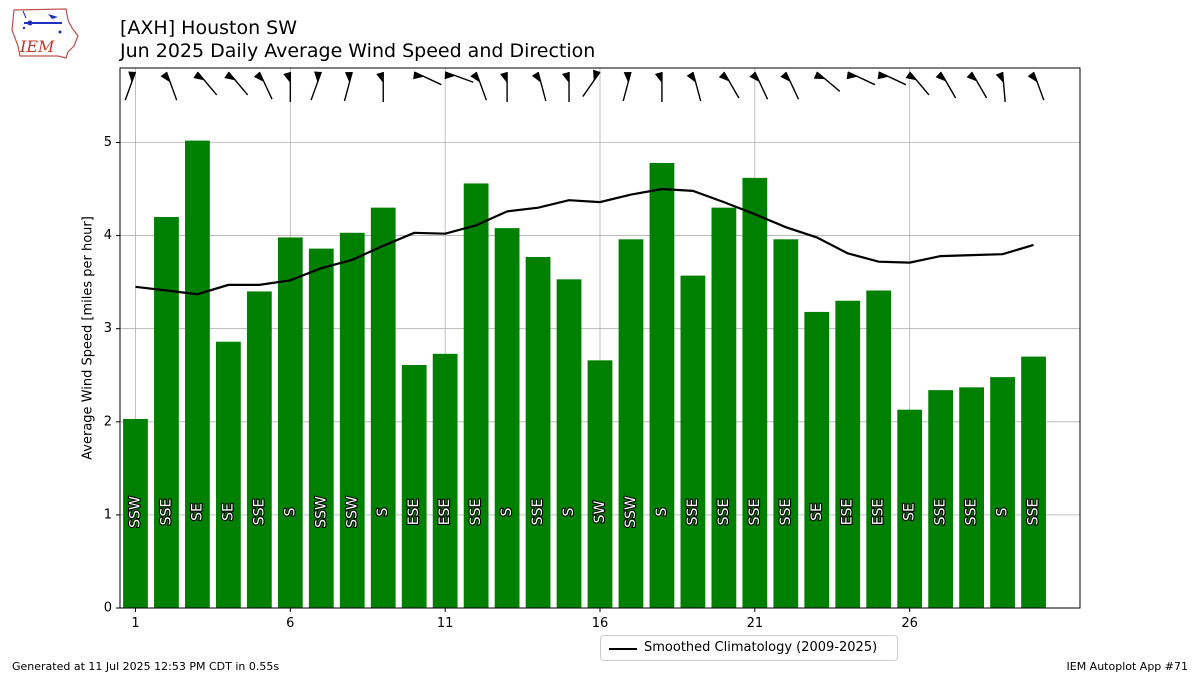 The image size is (1200, 675). Describe the element at coordinates (909, 623) in the screenshot. I see `x-tick-label: 26` at that location.